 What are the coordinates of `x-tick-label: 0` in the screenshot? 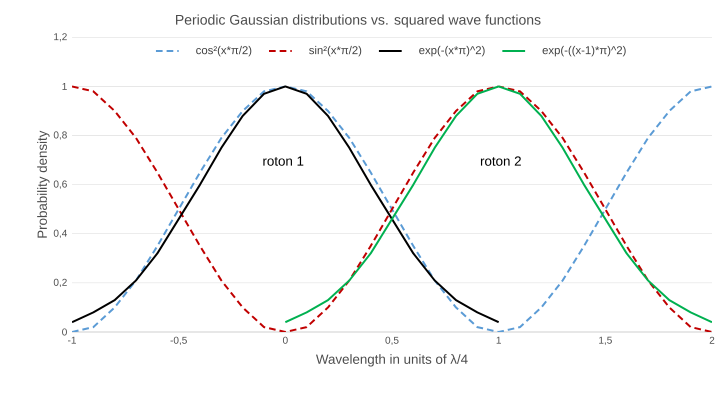 It's located at (285, 340).